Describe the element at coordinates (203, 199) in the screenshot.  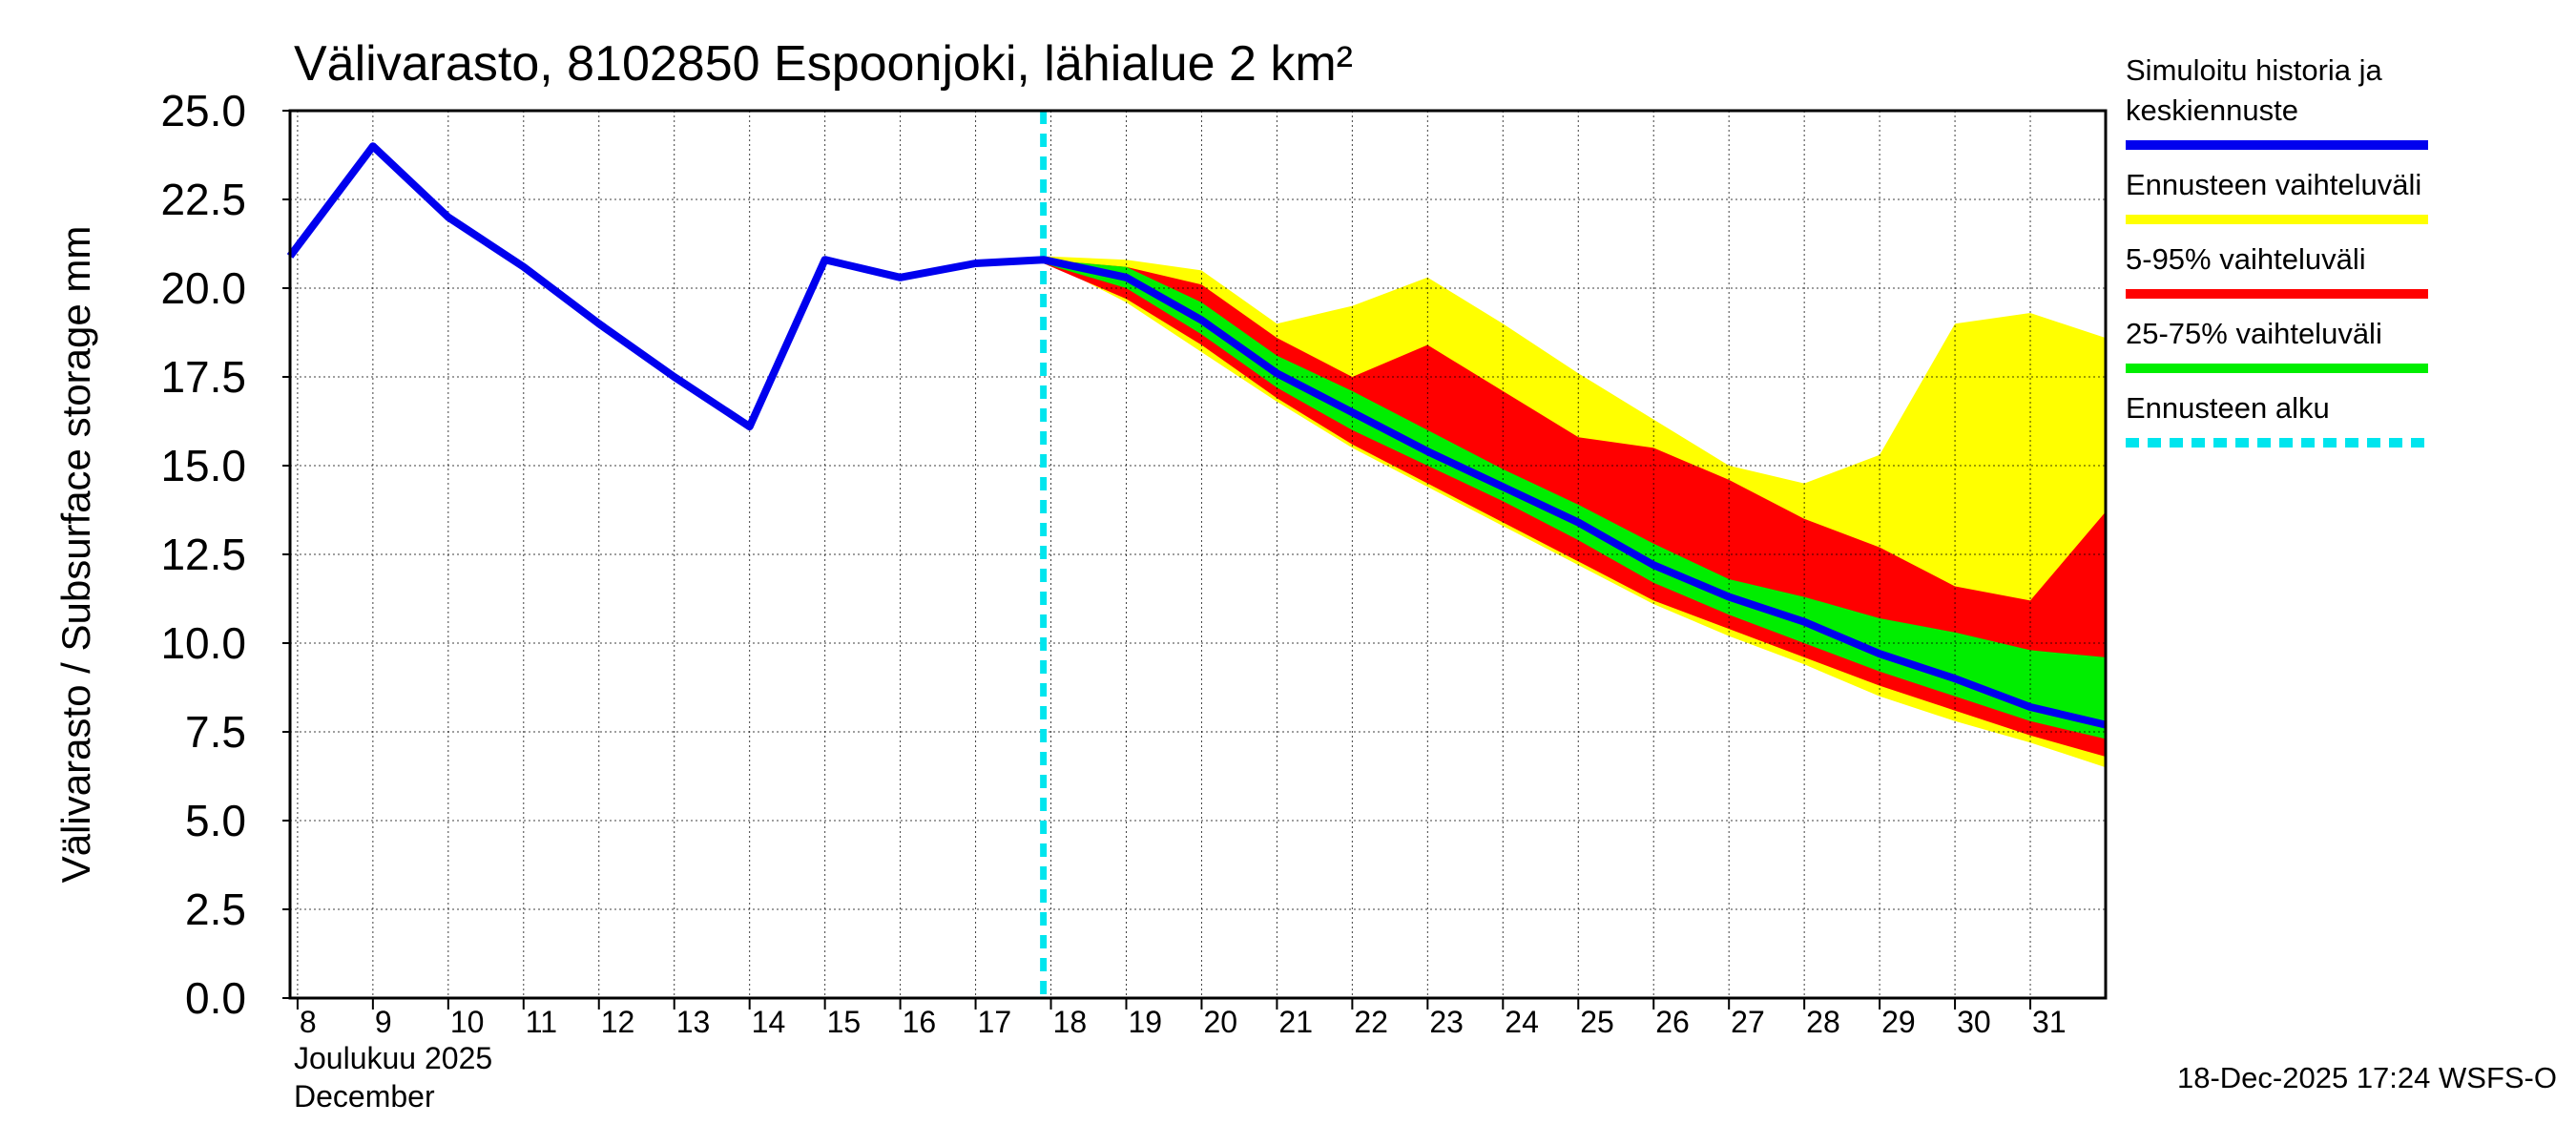
I see `y-tick-label: 22.5` at that location.